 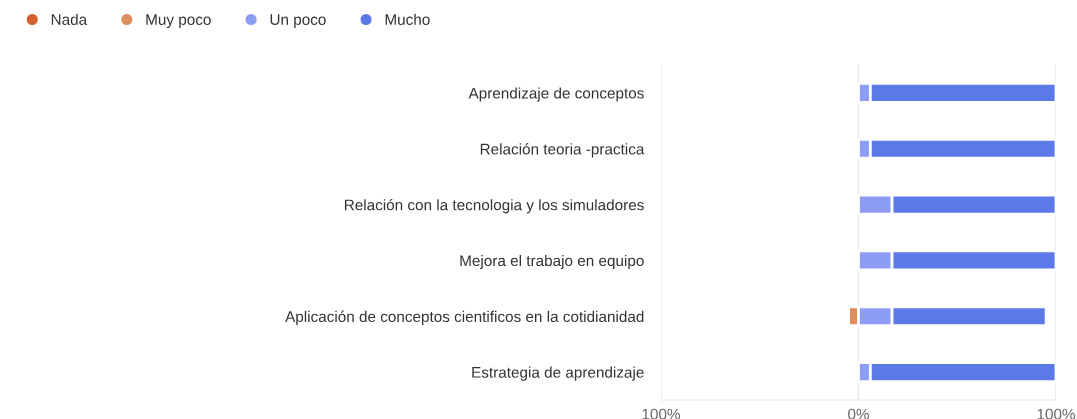 I want to click on x-tick-label: 0%, so click(x=858, y=413).